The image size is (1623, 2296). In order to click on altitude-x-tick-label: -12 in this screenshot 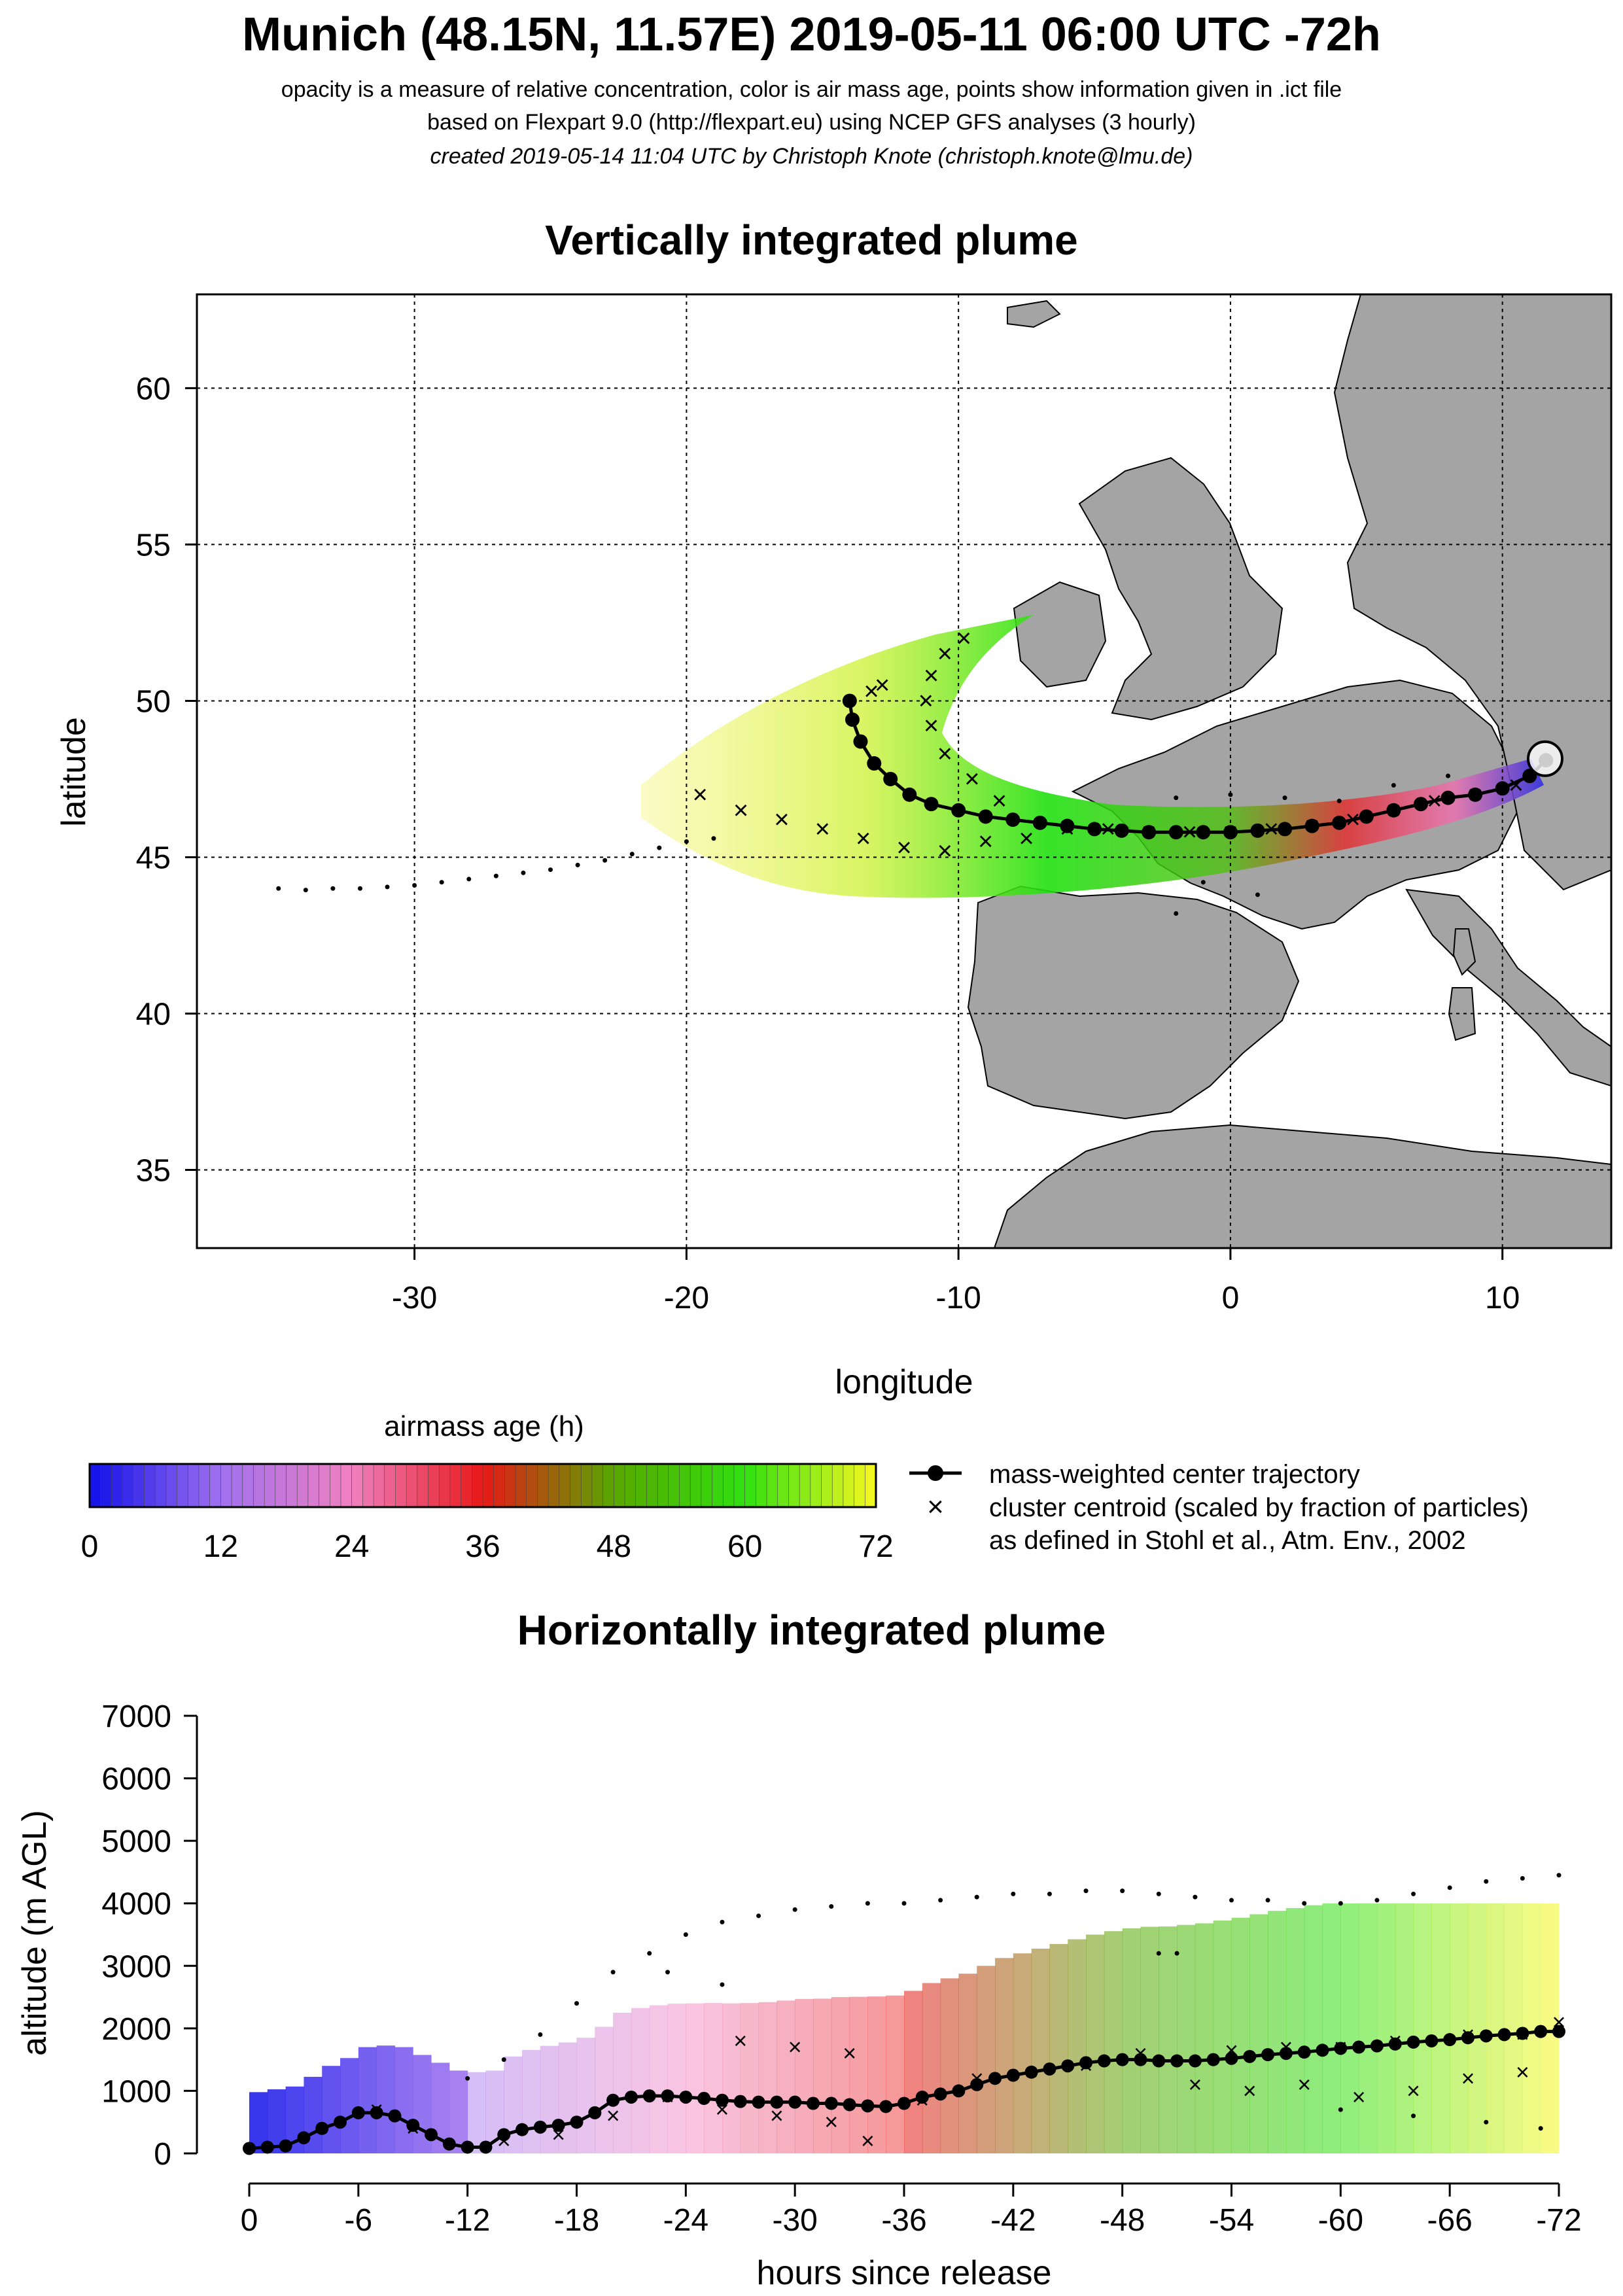, I will do `click(467, 2220)`.